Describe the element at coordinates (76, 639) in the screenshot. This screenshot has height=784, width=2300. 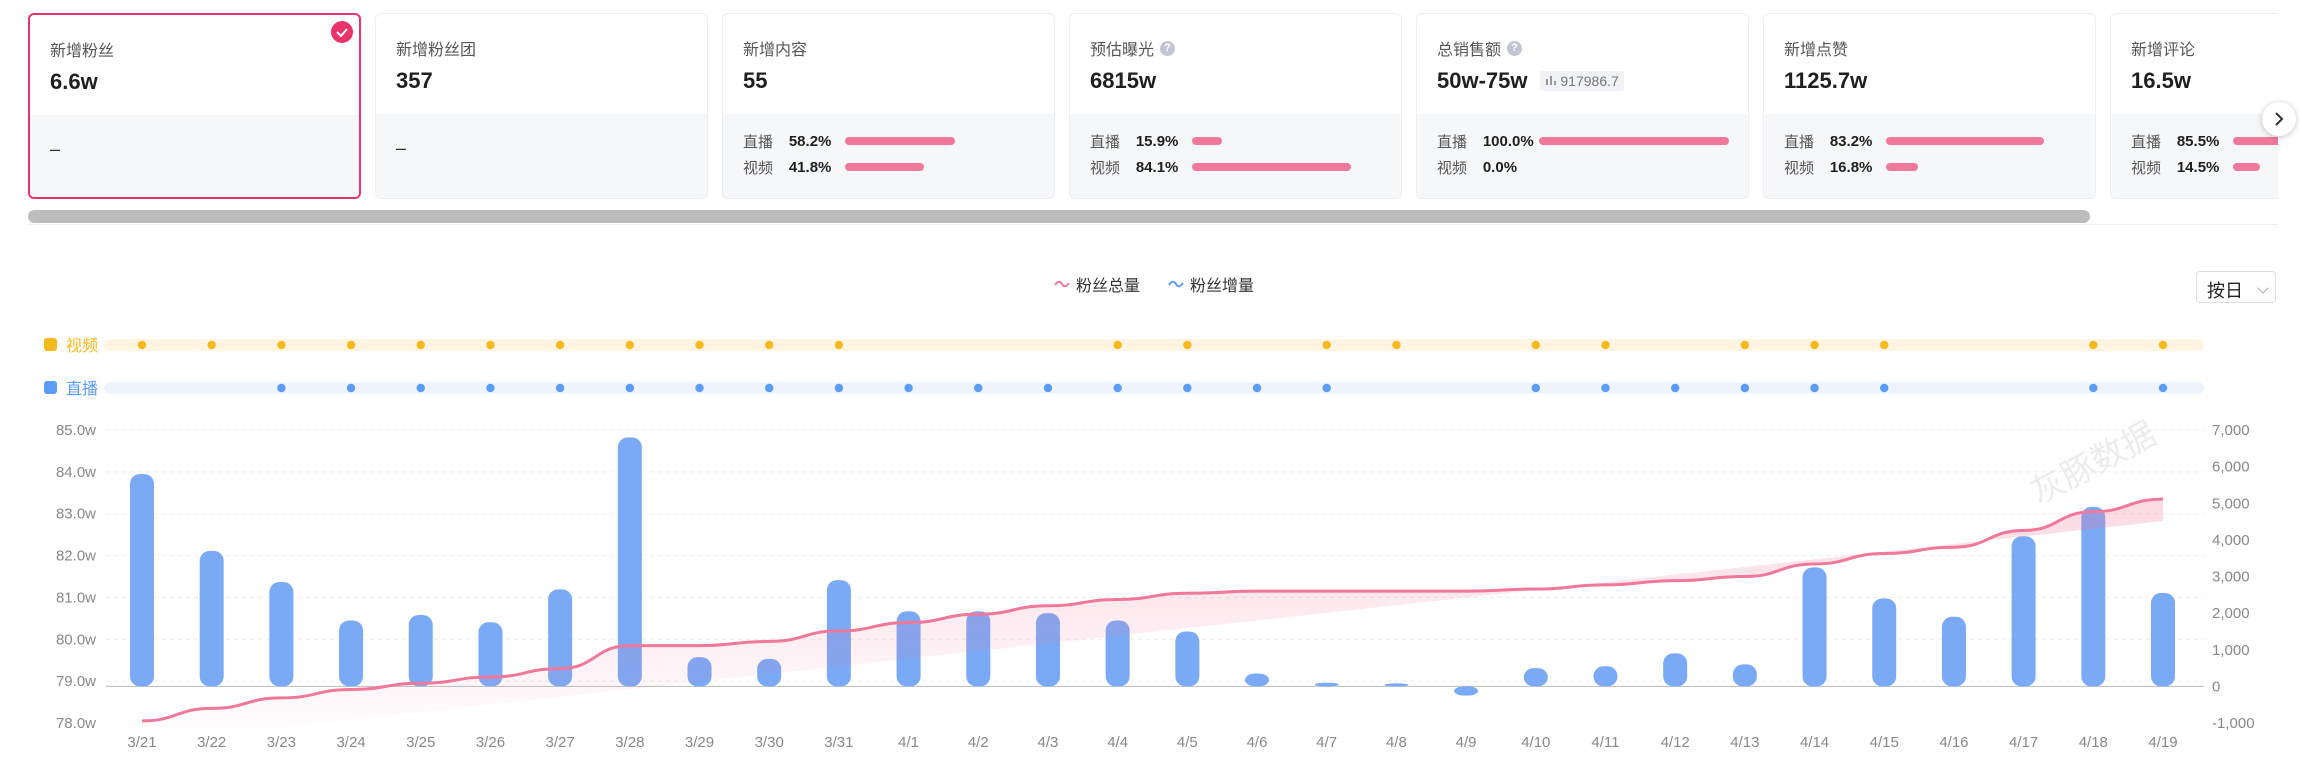
I see `left-tick-label: 80.0w` at that location.